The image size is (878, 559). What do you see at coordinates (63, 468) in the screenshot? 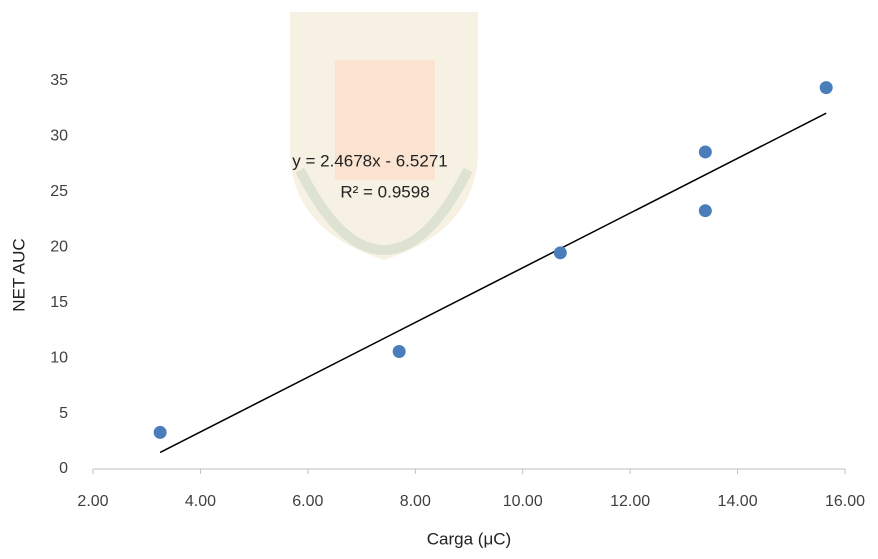
I see `y-tick-label: 0` at bounding box center [63, 468].